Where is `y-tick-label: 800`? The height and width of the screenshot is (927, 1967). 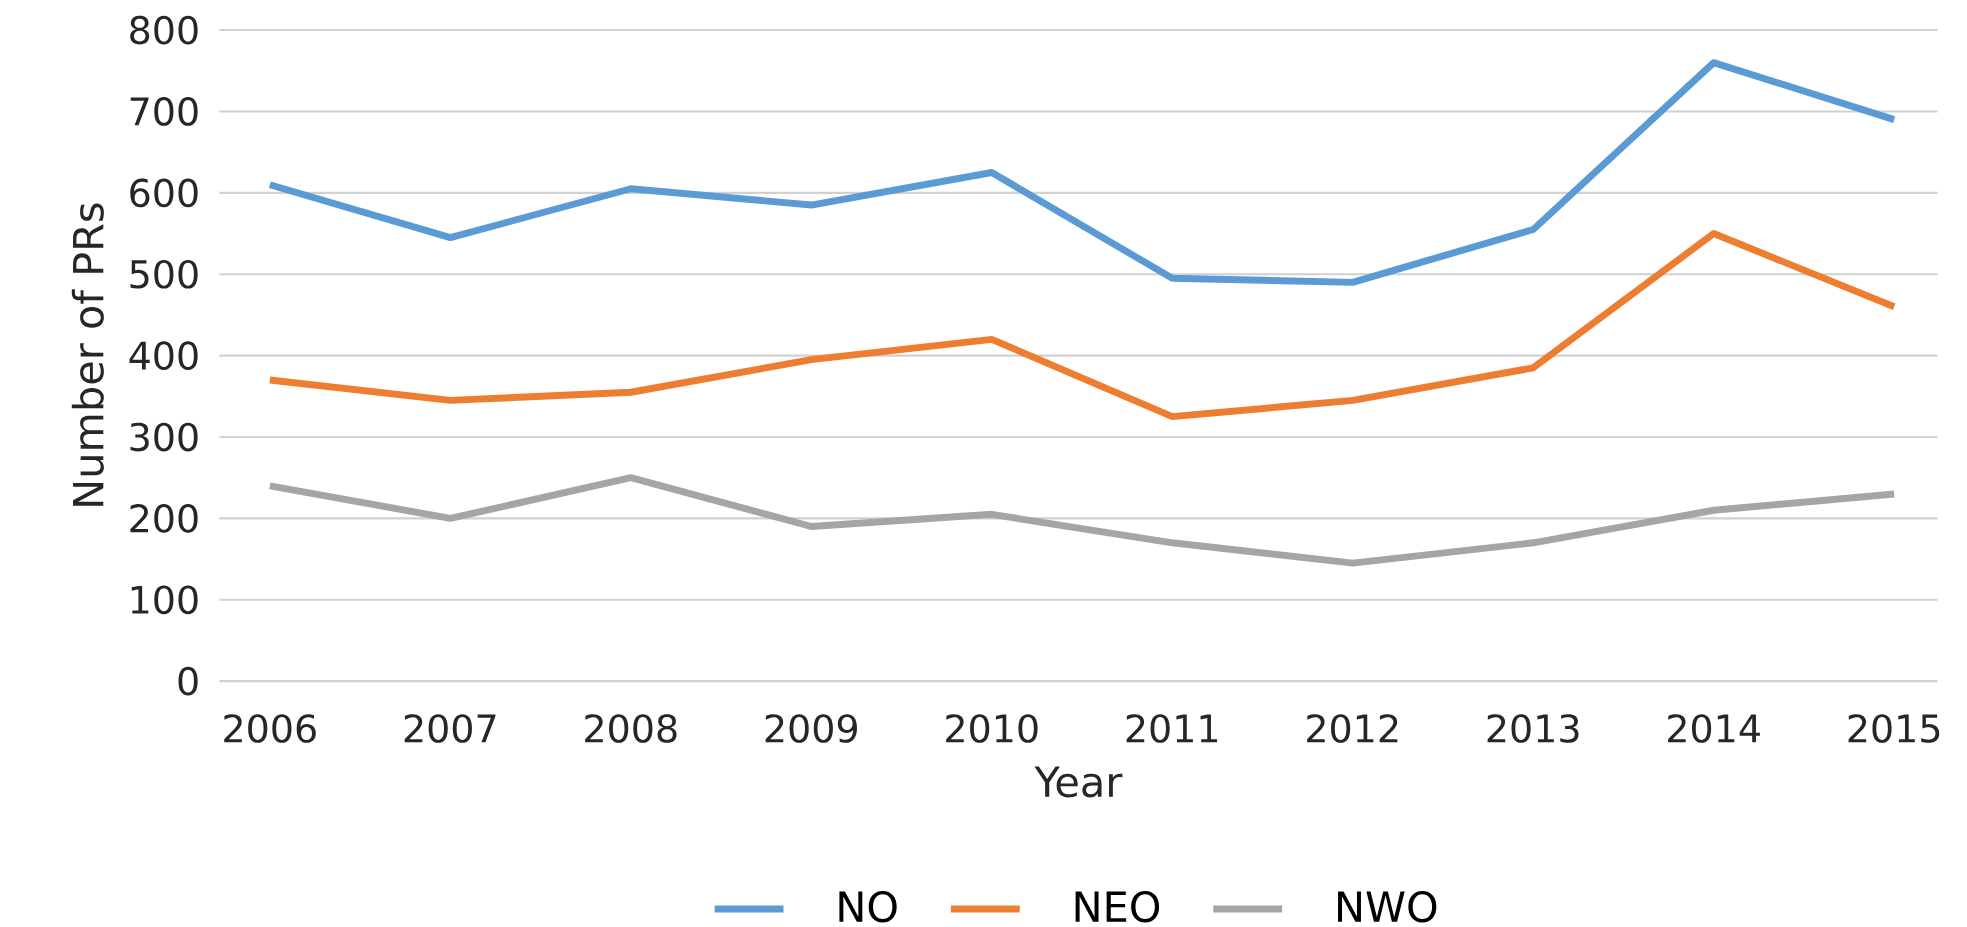
y-tick-label: 800 is located at coordinates (164, 30).